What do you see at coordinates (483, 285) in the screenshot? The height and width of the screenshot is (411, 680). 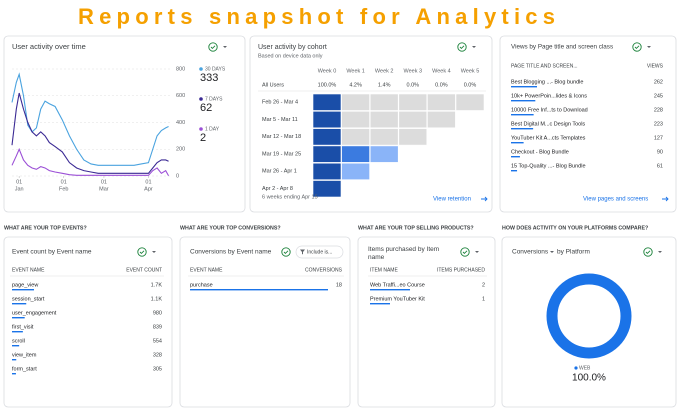 I see `row-value: 2` at bounding box center [483, 285].